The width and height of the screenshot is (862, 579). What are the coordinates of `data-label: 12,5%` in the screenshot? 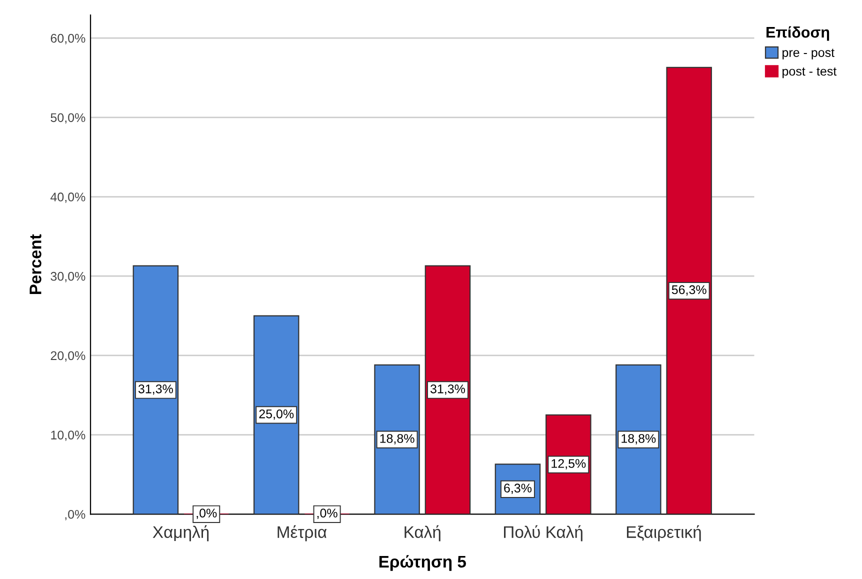 It's located at (569, 464).